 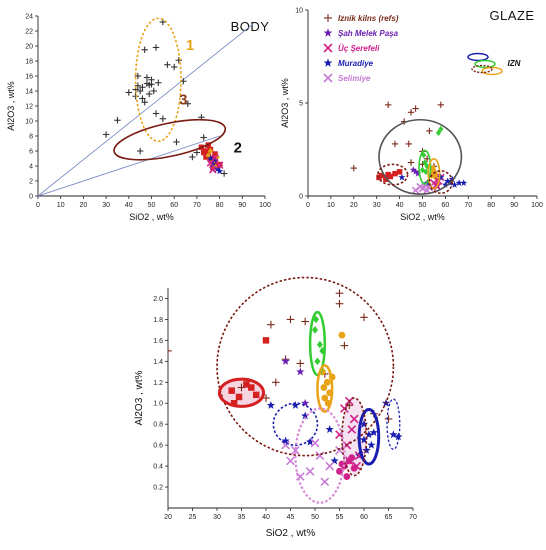 What do you see at coordinates (220, 205) in the screenshot?
I see `x-tick-label: 80` at bounding box center [220, 205].